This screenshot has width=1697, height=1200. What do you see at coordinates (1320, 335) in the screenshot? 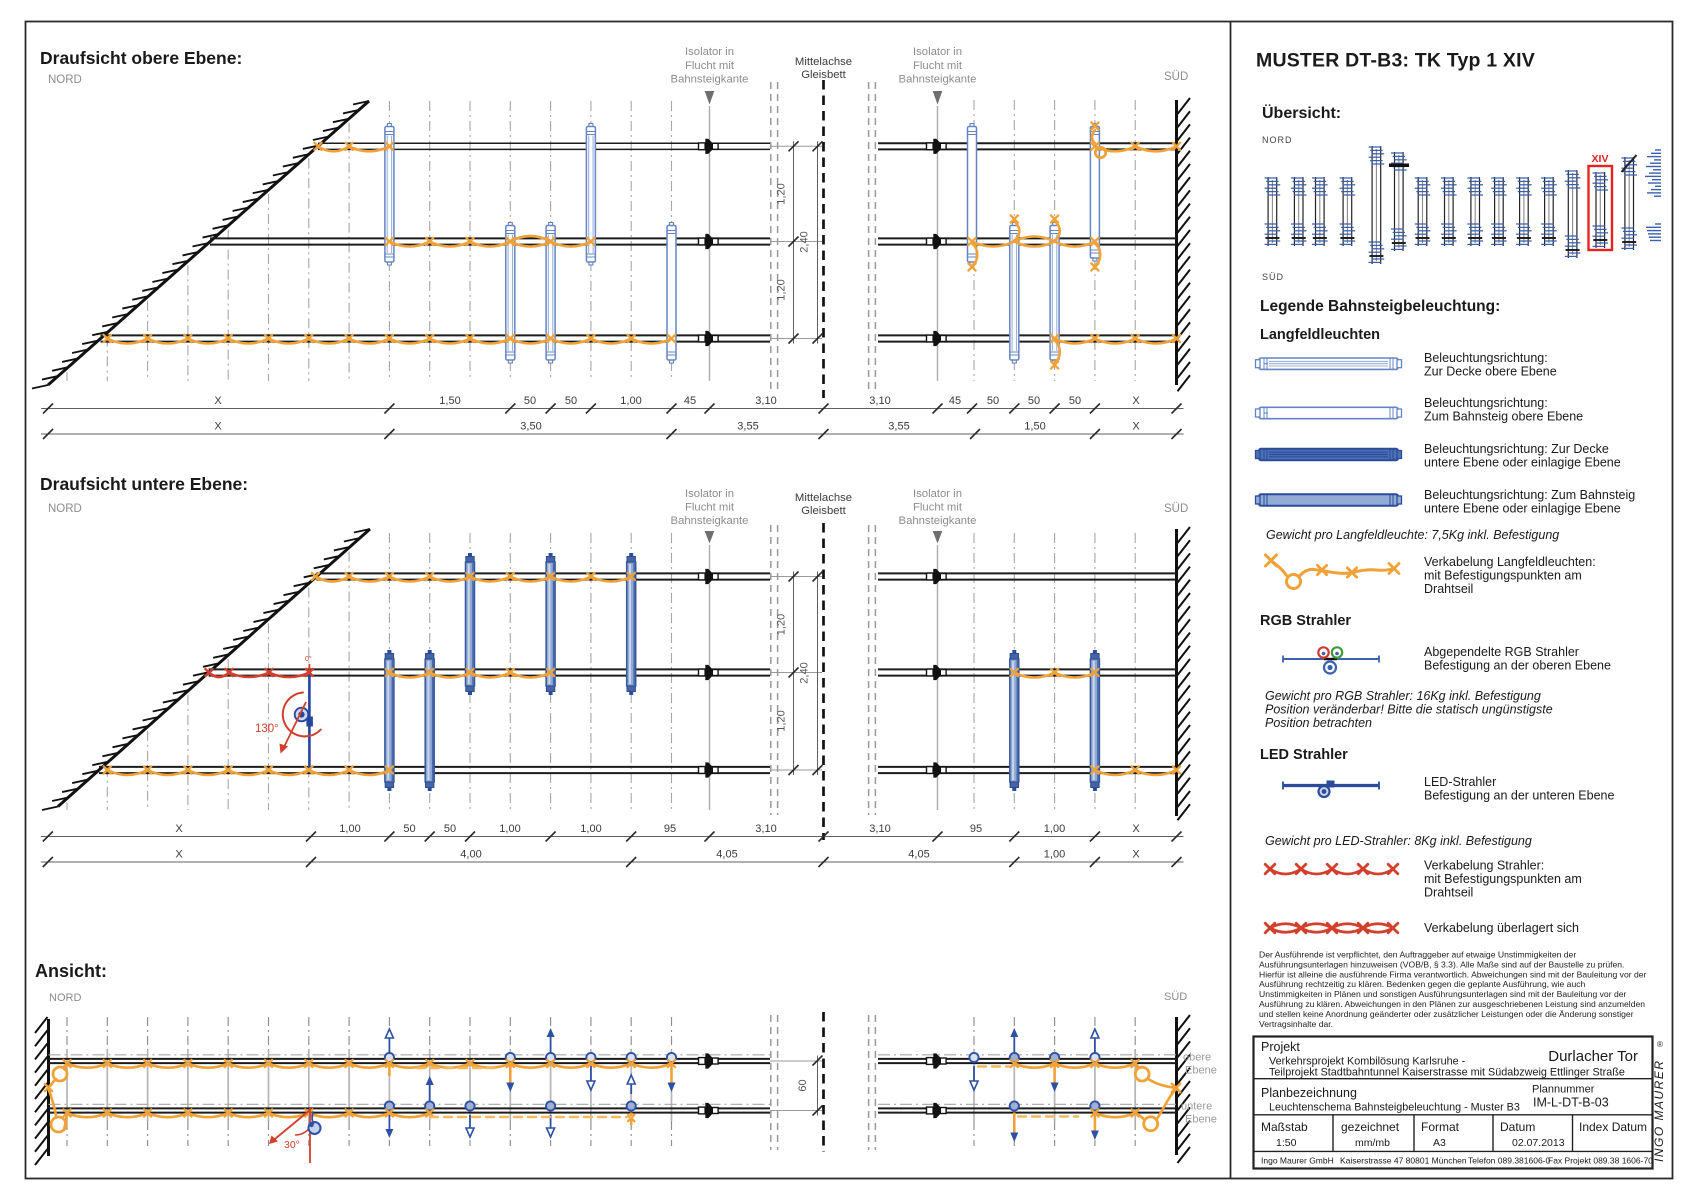
I see `svg-text: Langfeldleuchten` at bounding box center [1320, 335].